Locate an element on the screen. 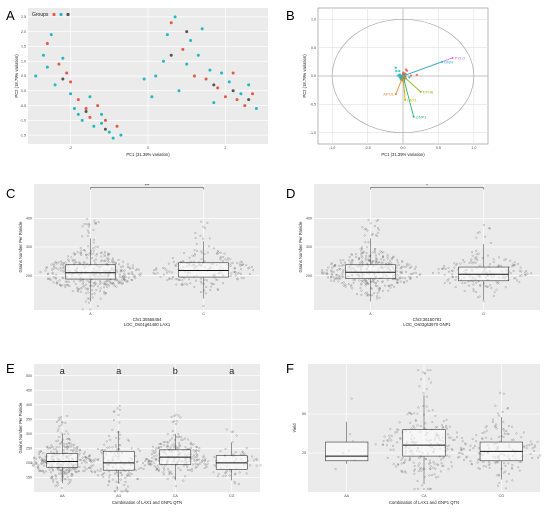 This screenshot has height=513, width=550. x-axis-title: LOC_Os03g63970 GNP1 is located at coordinates (427, 324).